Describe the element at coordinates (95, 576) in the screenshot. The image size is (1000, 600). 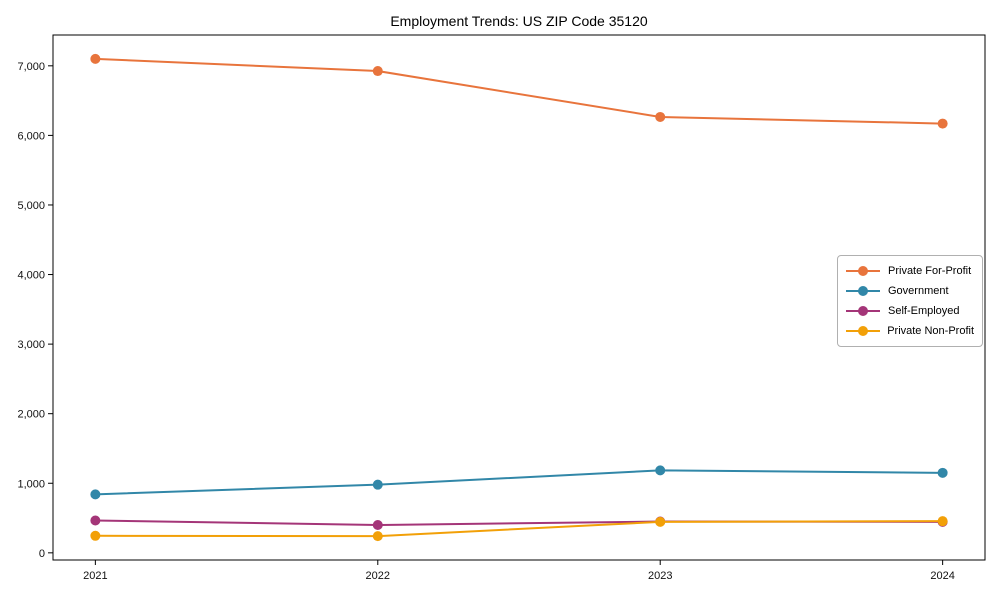
I see `x-tick-label: 2021` at that location.